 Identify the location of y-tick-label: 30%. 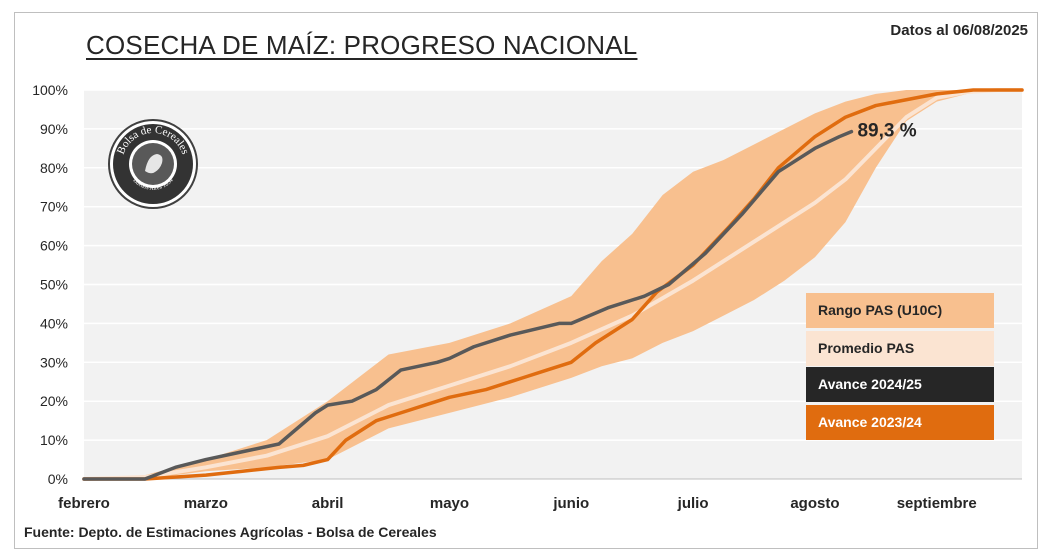
(54, 362).